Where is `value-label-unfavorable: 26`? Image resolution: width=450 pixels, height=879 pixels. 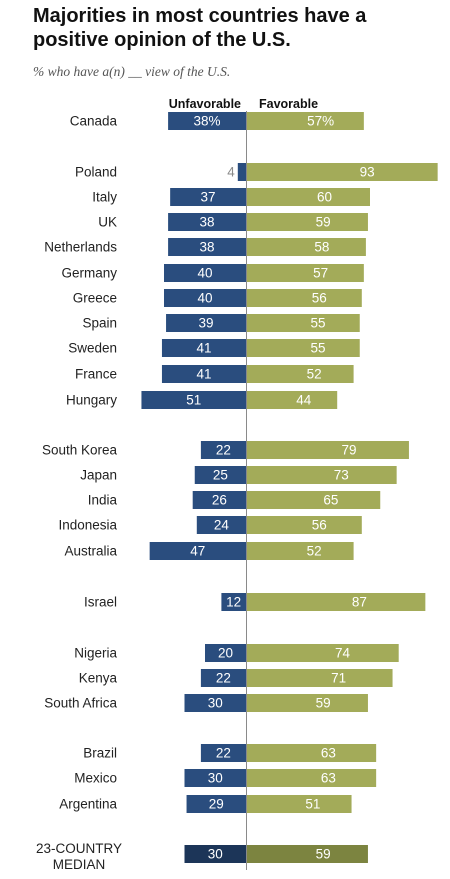 value-label-unfavorable: 26 is located at coordinates (219, 500).